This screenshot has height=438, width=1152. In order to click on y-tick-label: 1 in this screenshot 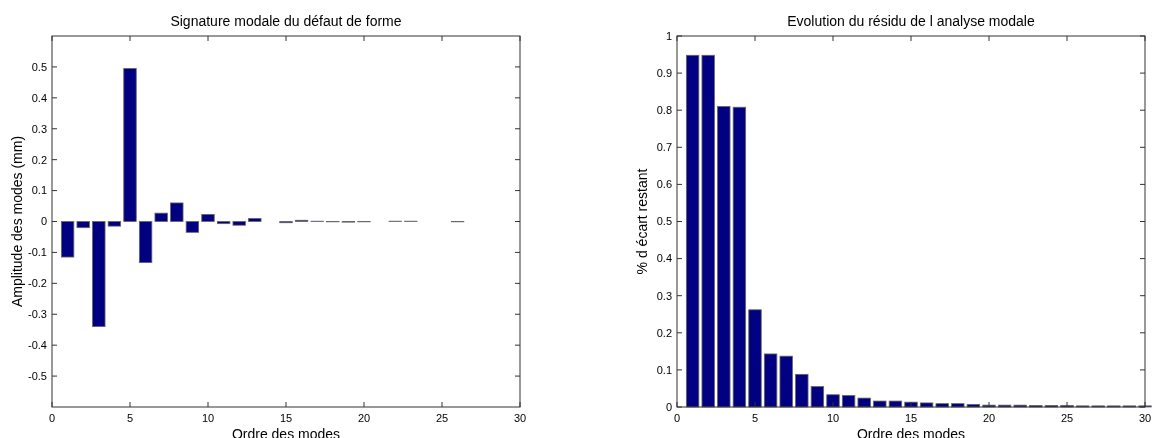, I will do `click(668, 35)`.